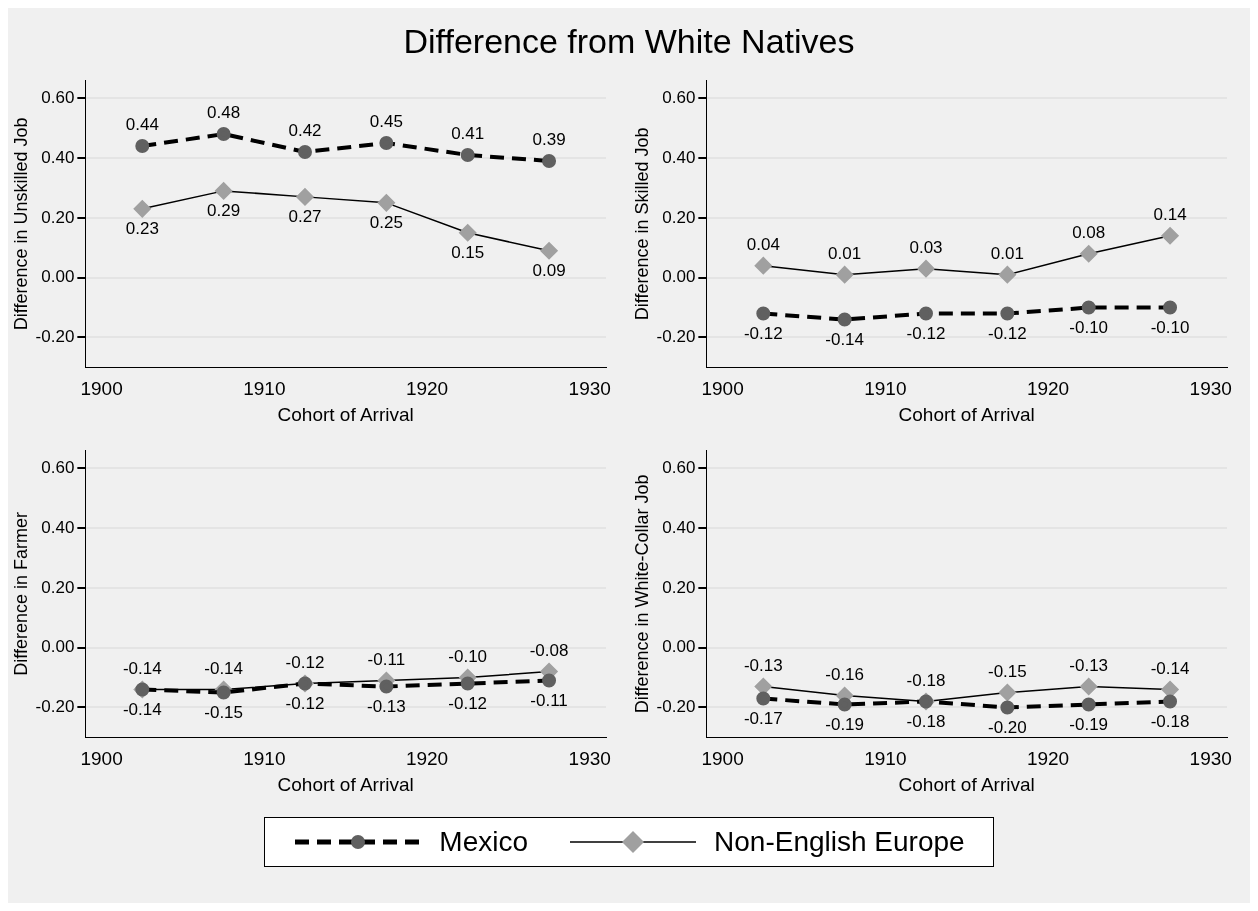 The height and width of the screenshot is (911, 1258). Describe the element at coordinates (839, 842) in the screenshot. I see `legend-label: Non-English Europe` at that location.